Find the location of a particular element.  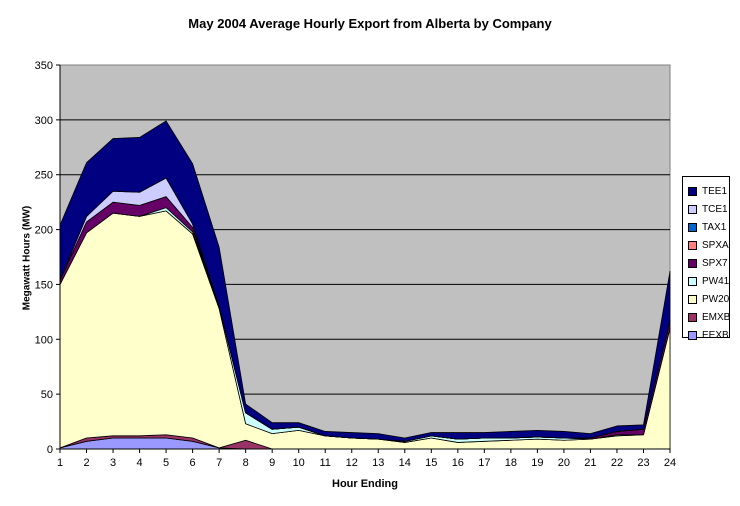

legend: TEE1 TCE1 TAX1 SPXA SPX7 PW41 PW20 EMXB EEXB is located at coordinates (706, 258).